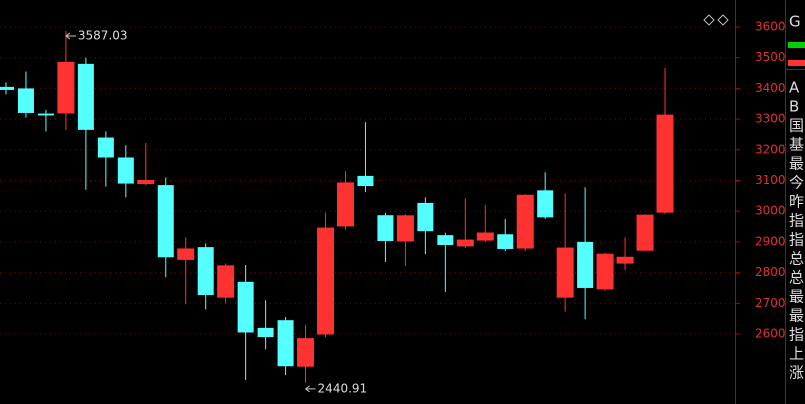 This screenshot has height=404, width=805. Describe the element at coordinates (796, 126) in the screenshot. I see `side-label: 国` at that location.